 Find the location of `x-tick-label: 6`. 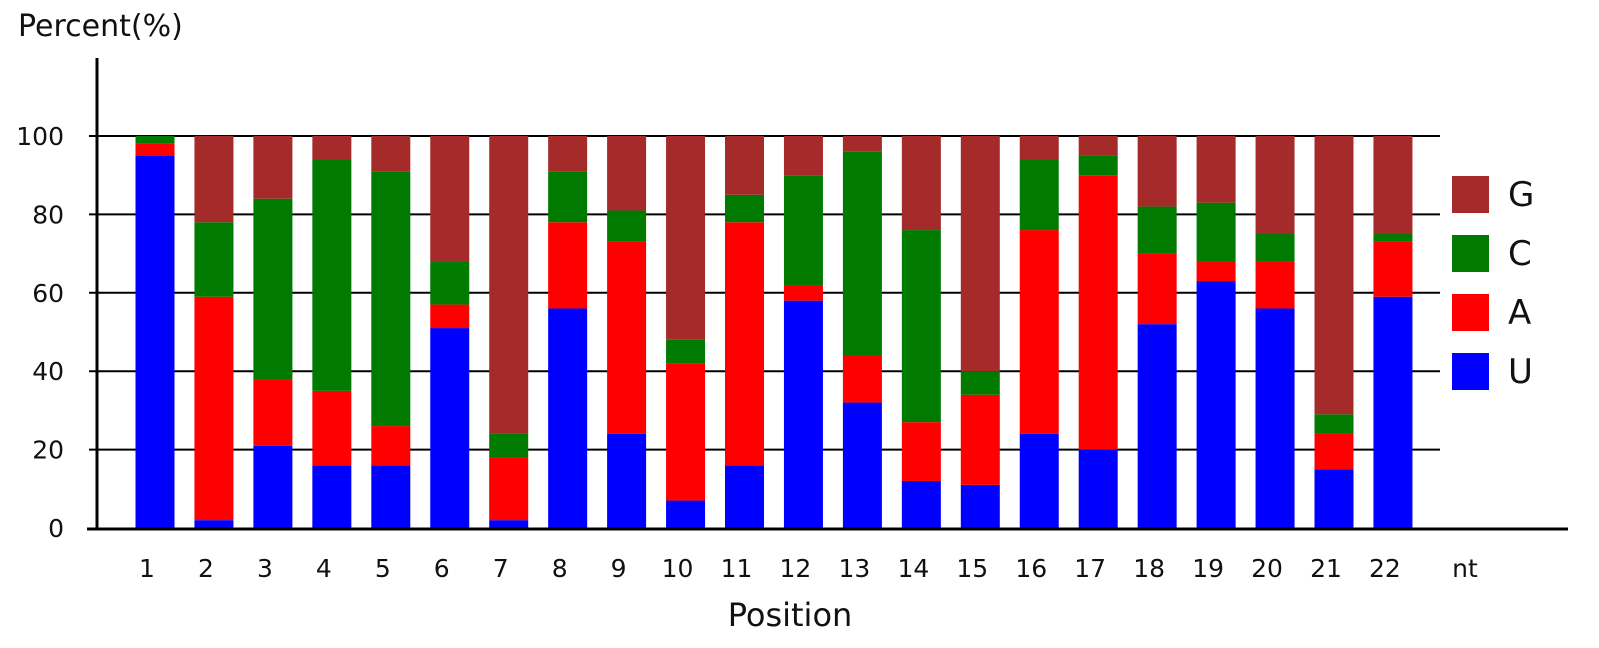

x-tick-label: 6 is located at coordinates (442, 568).